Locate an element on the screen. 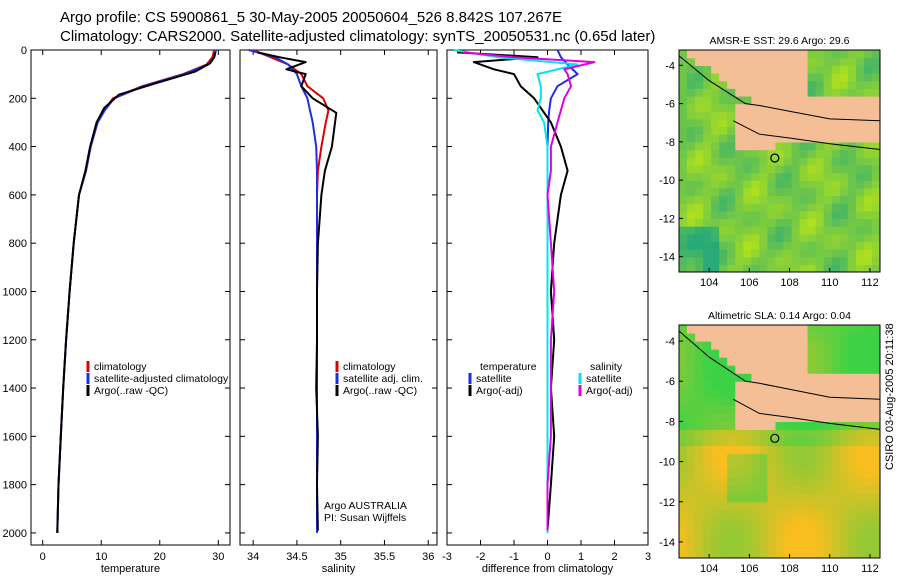  difference-legend-entry: Argo(-adj) is located at coordinates (499, 391).